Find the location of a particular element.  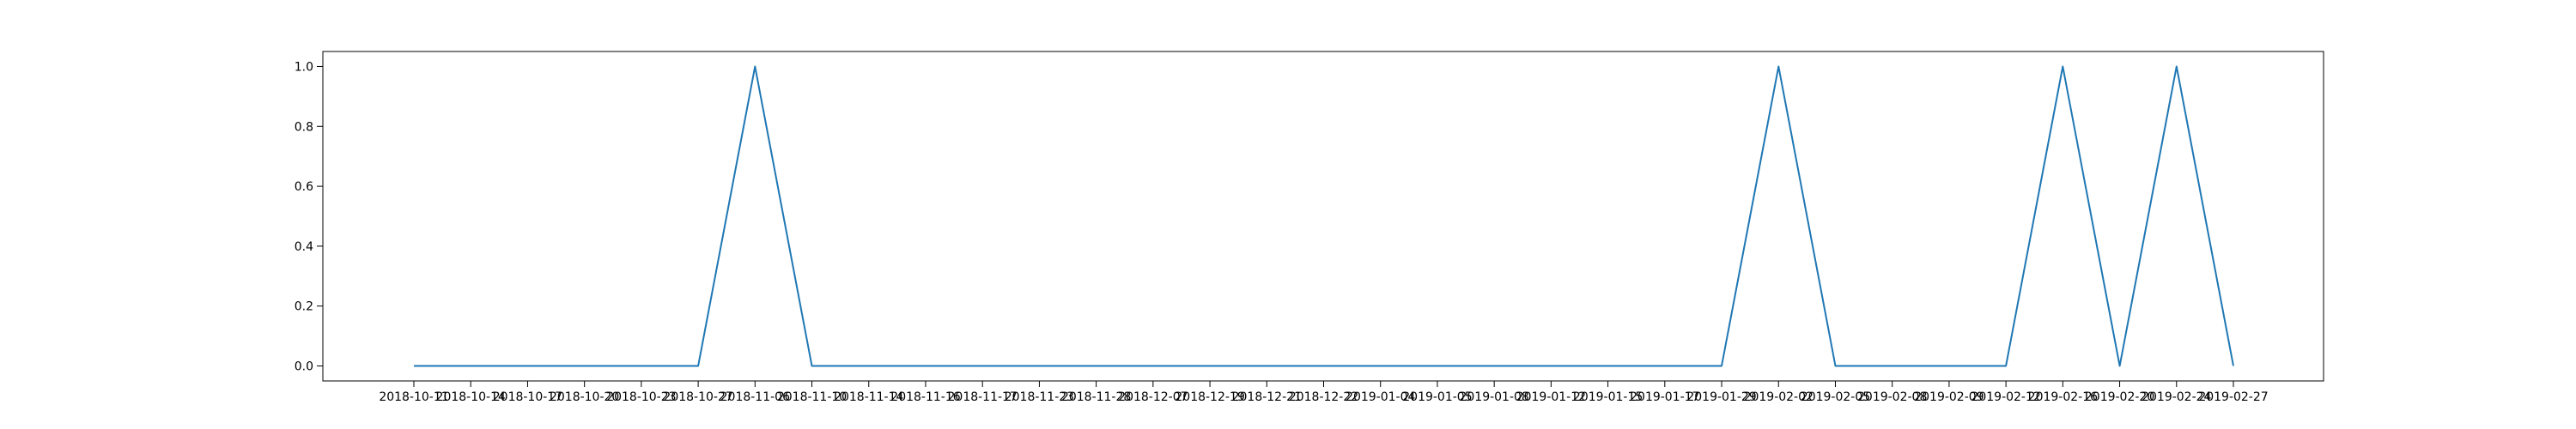

x-tick-label: 2019-02-12 is located at coordinates (2005, 397).